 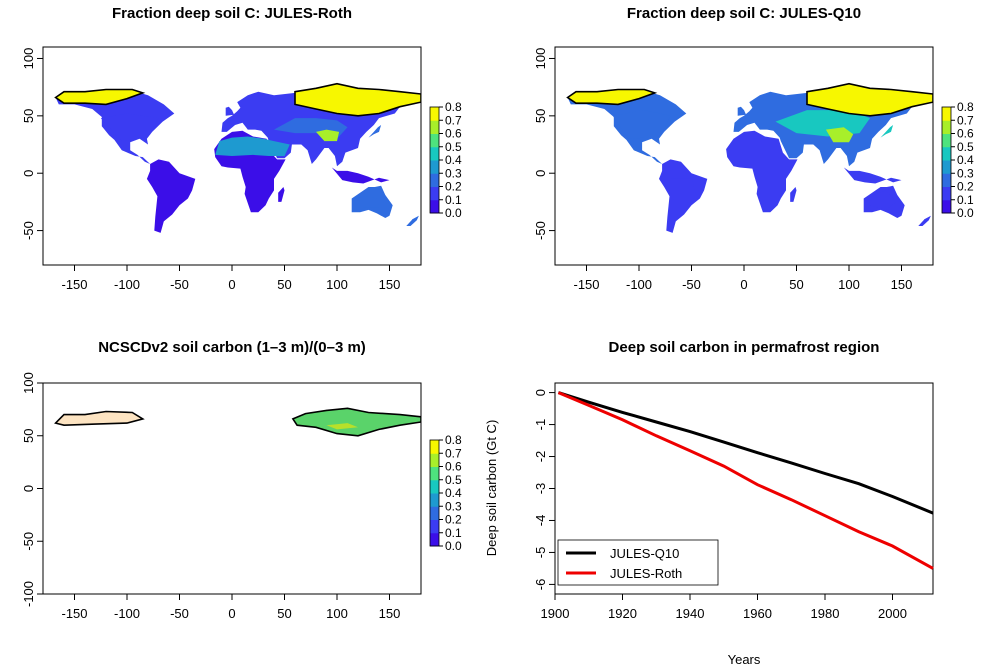 I want to click on land-southAmerica, so click(x=171, y=196).